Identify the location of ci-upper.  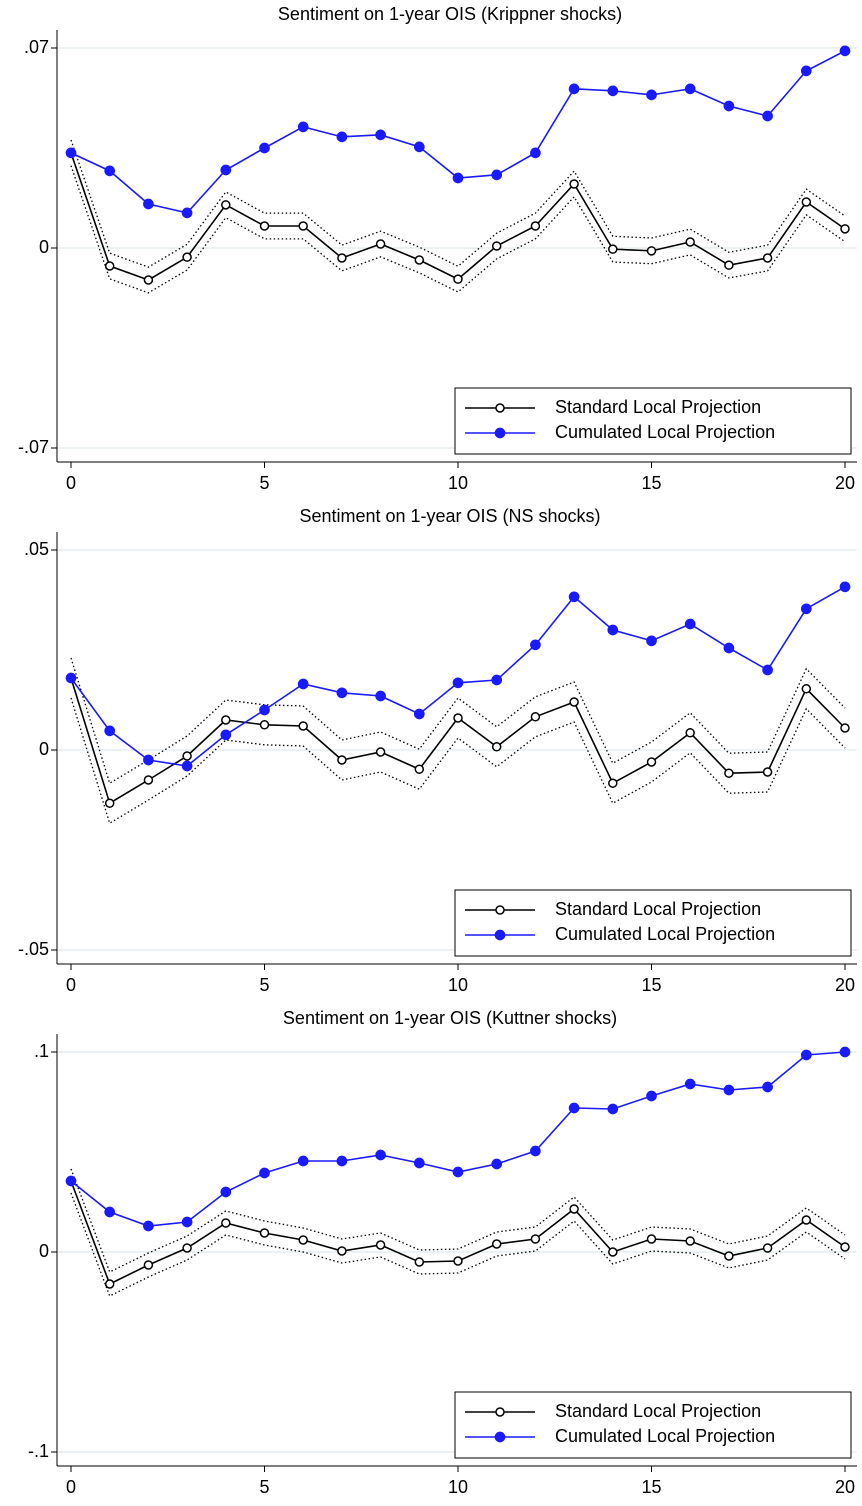
(458, 721).